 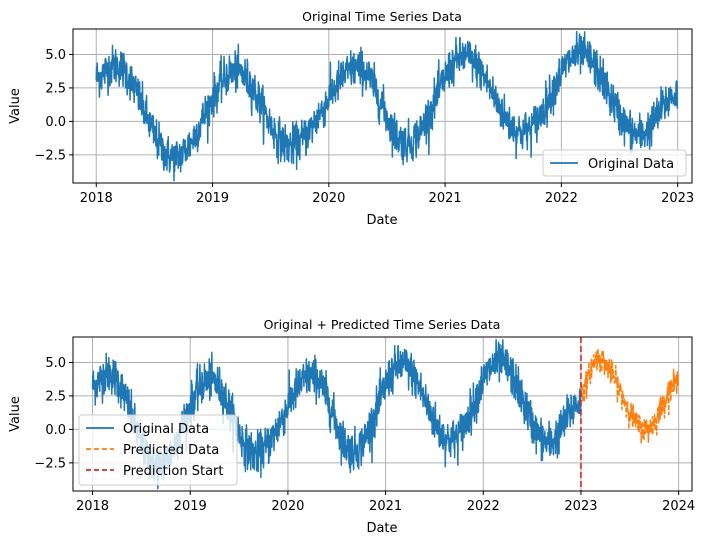 What do you see at coordinates (171, 450) in the screenshot?
I see `legend-label-predicted: Predicted Data` at bounding box center [171, 450].